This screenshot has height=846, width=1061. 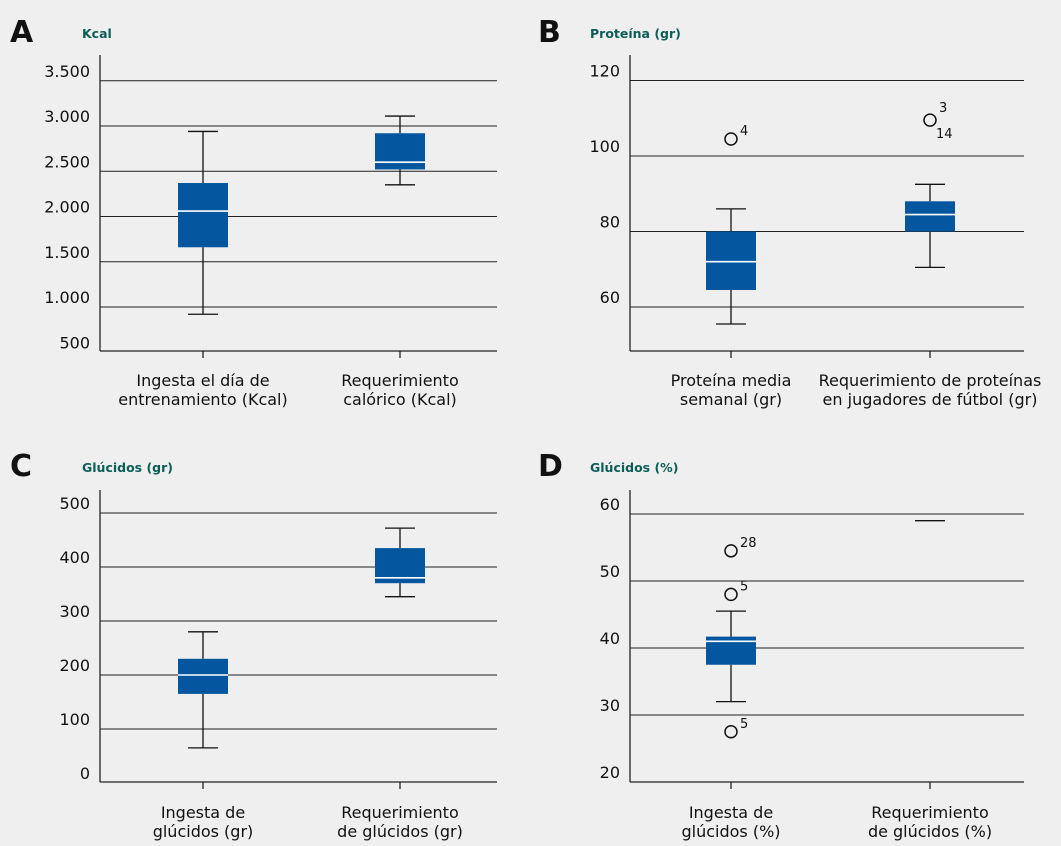 What do you see at coordinates (85, 773) in the screenshot?
I see `y-tick-label: 0` at bounding box center [85, 773].